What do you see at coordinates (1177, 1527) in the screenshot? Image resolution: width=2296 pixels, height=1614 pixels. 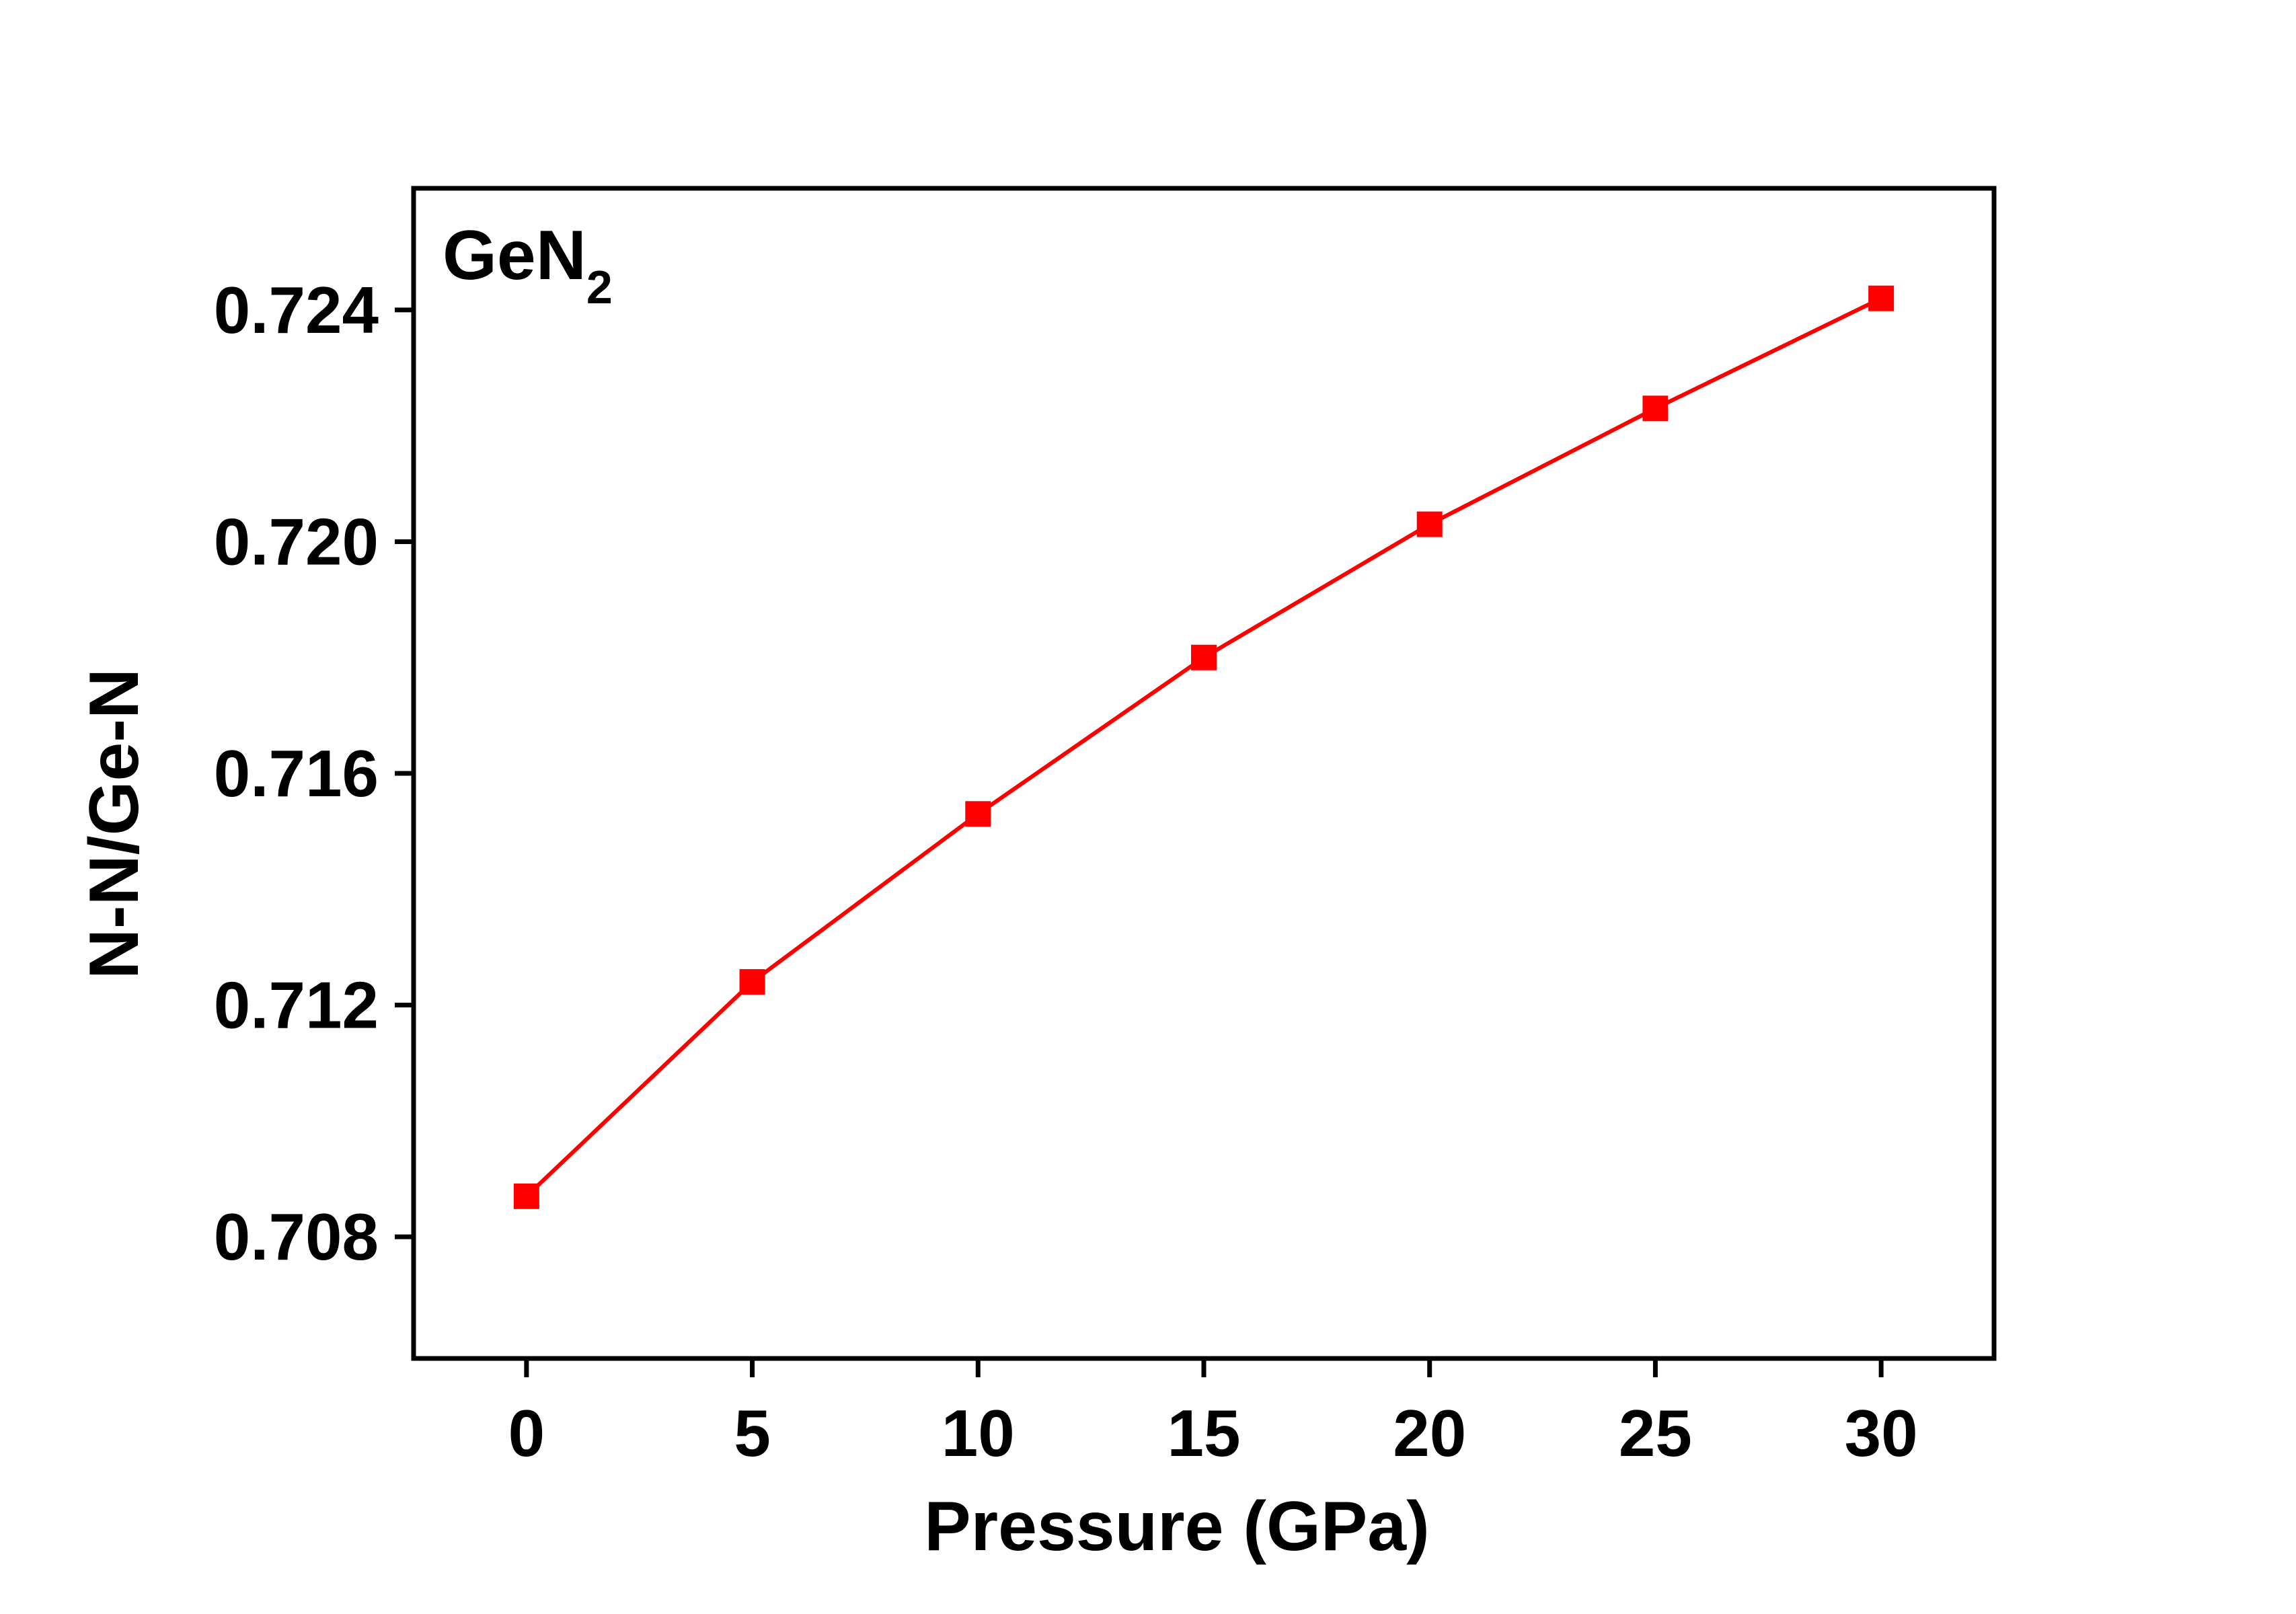 I see `x-axis-label: Pressure (GPa)` at bounding box center [1177, 1527].